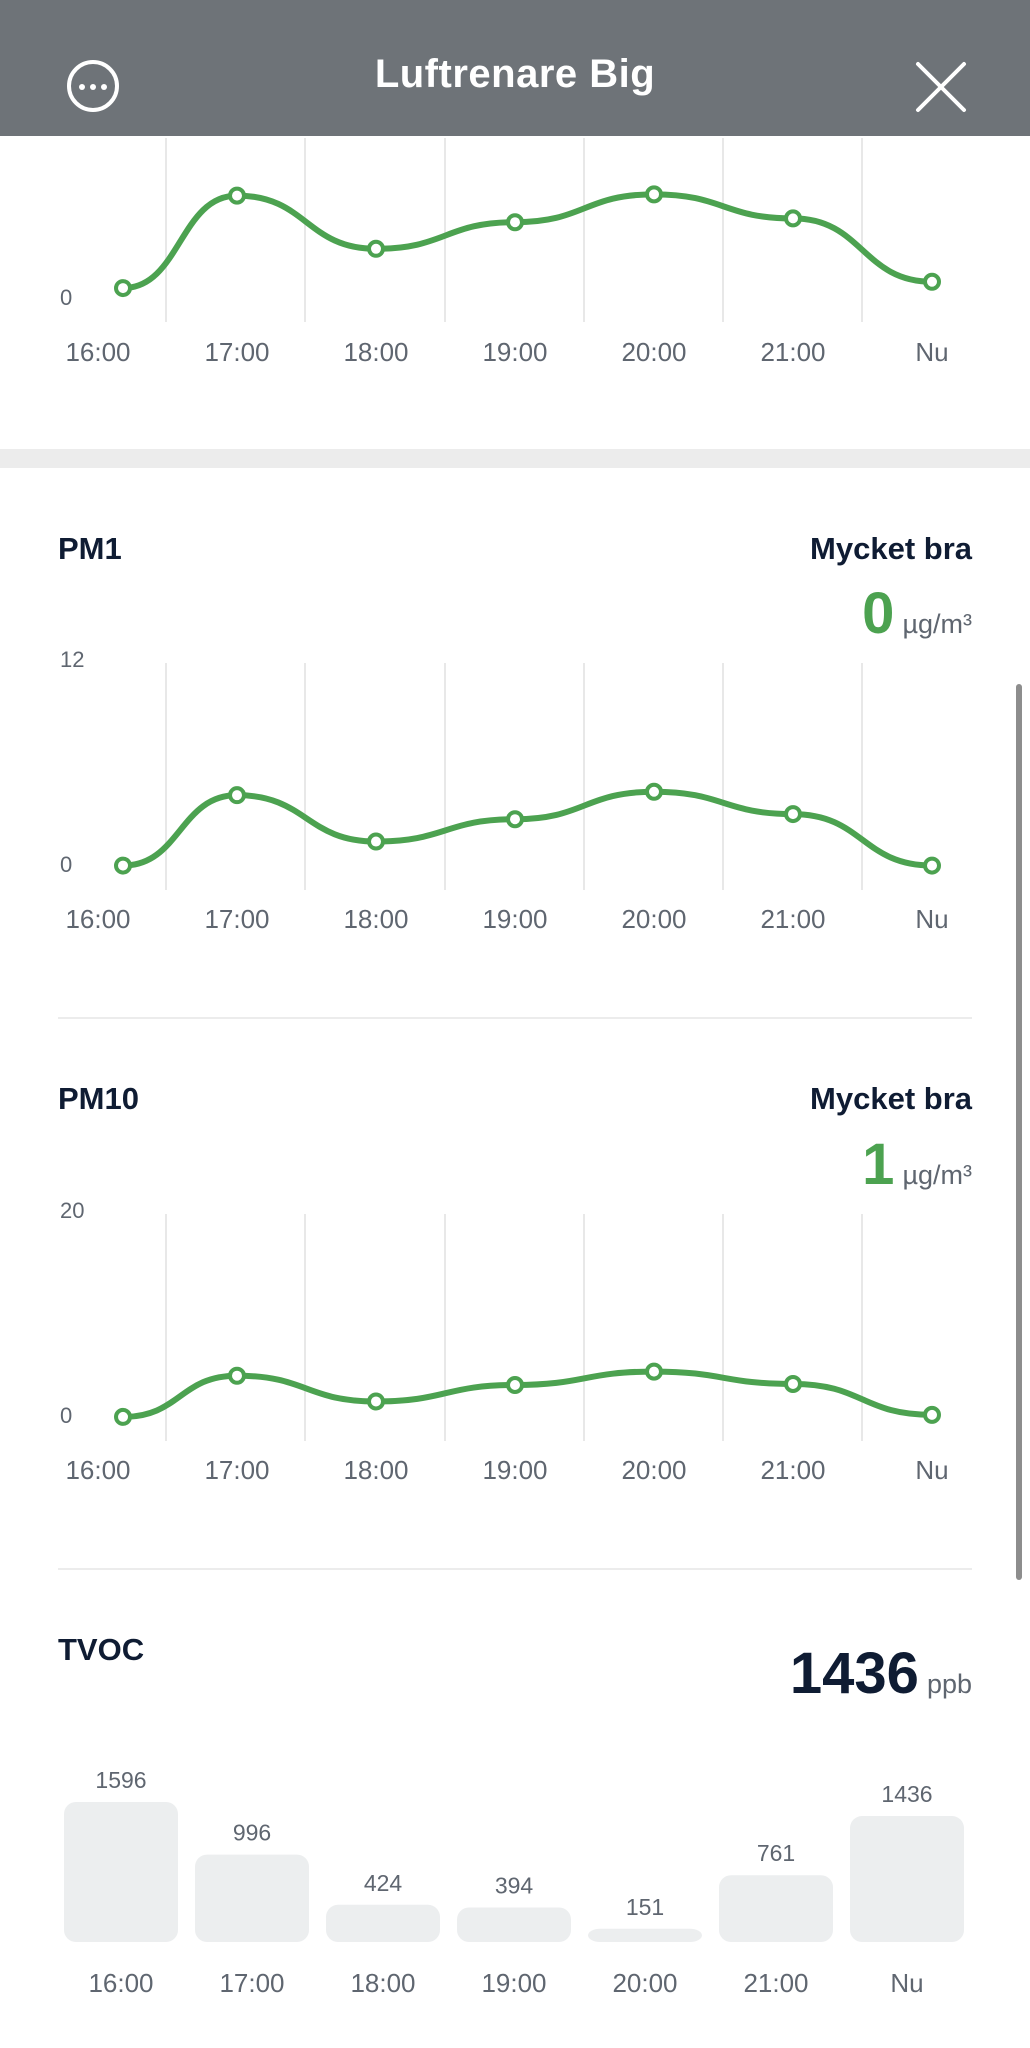  Describe the element at coordinates (854, 1673) in the screenshot. I see `tvoc-value: 1436` at that location.